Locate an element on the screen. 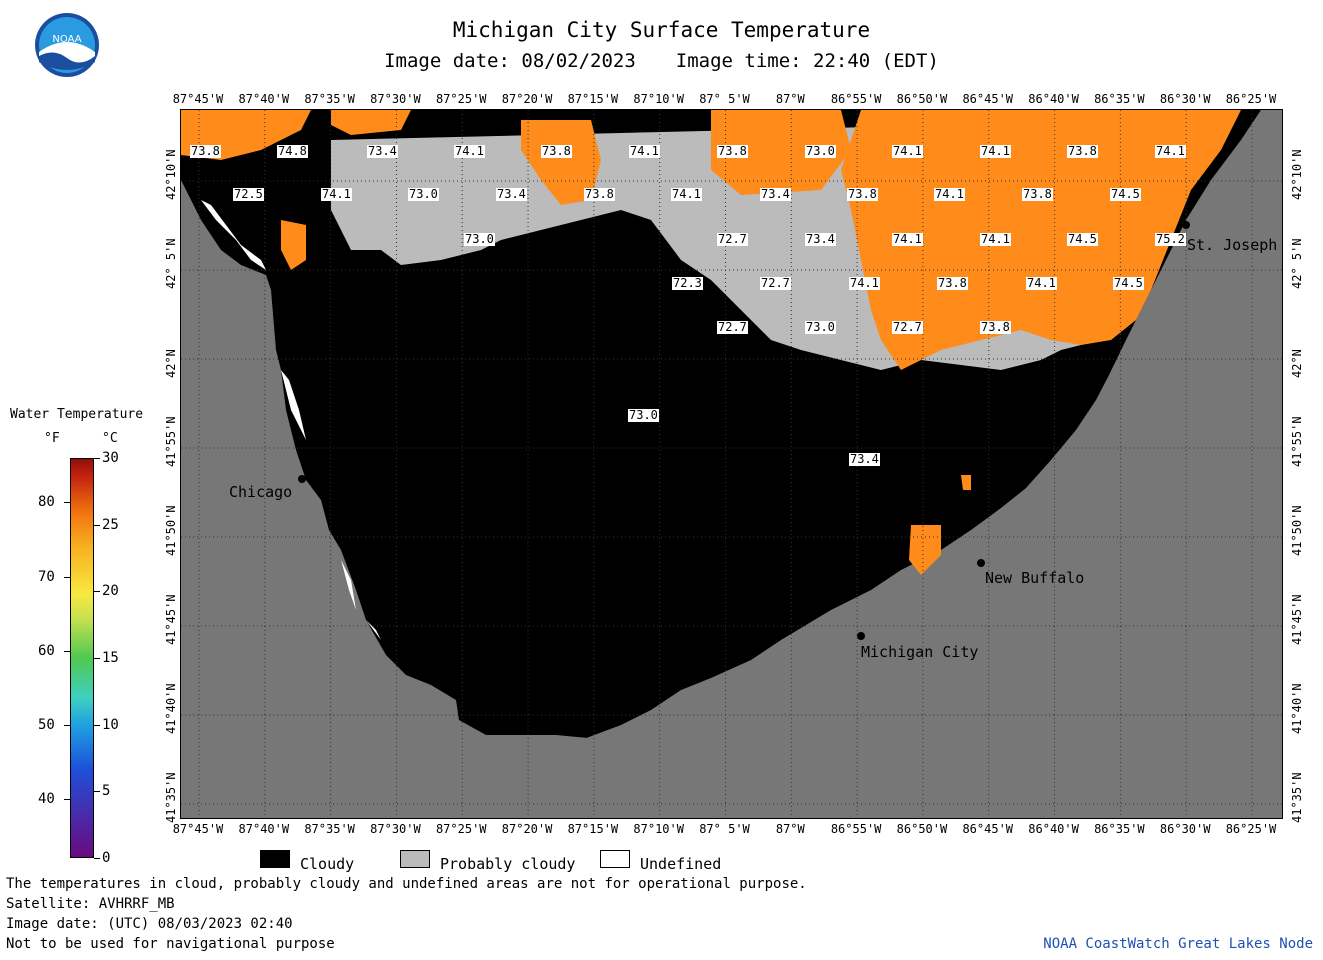 Image resolution: width=1323 pixels, height=960 pixels. city-label-chicago: Chicago is located at coordinates (261, 492).